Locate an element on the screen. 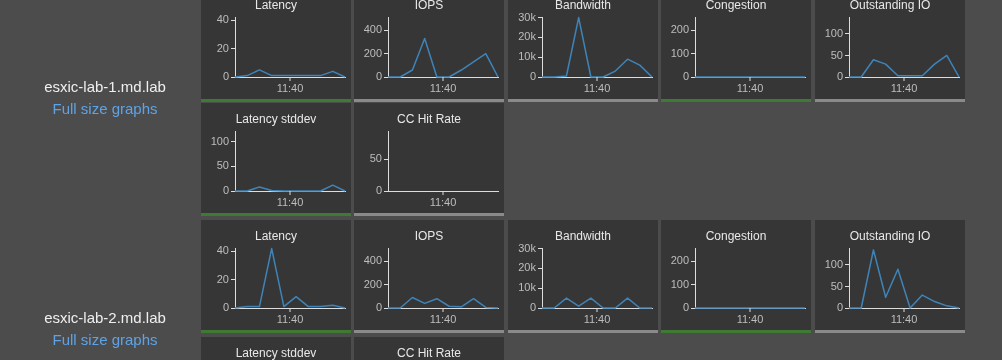 This screenshot has height=360, width=1002. text: esxic-lab-2.md.lab is located at coordinates (105, 317).